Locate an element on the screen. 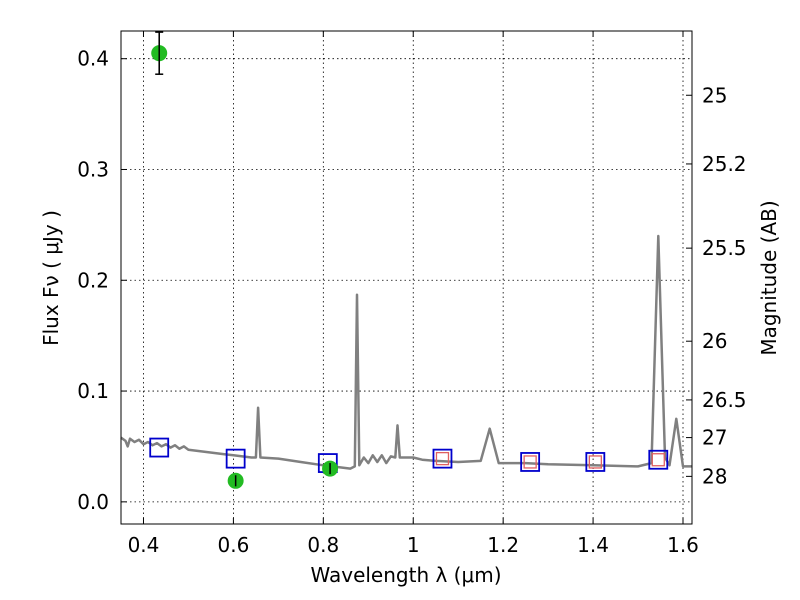 The height and width of the screenshot is (600, 800). y2-tick-label: 25.5 is located at coordinates (724, 248).